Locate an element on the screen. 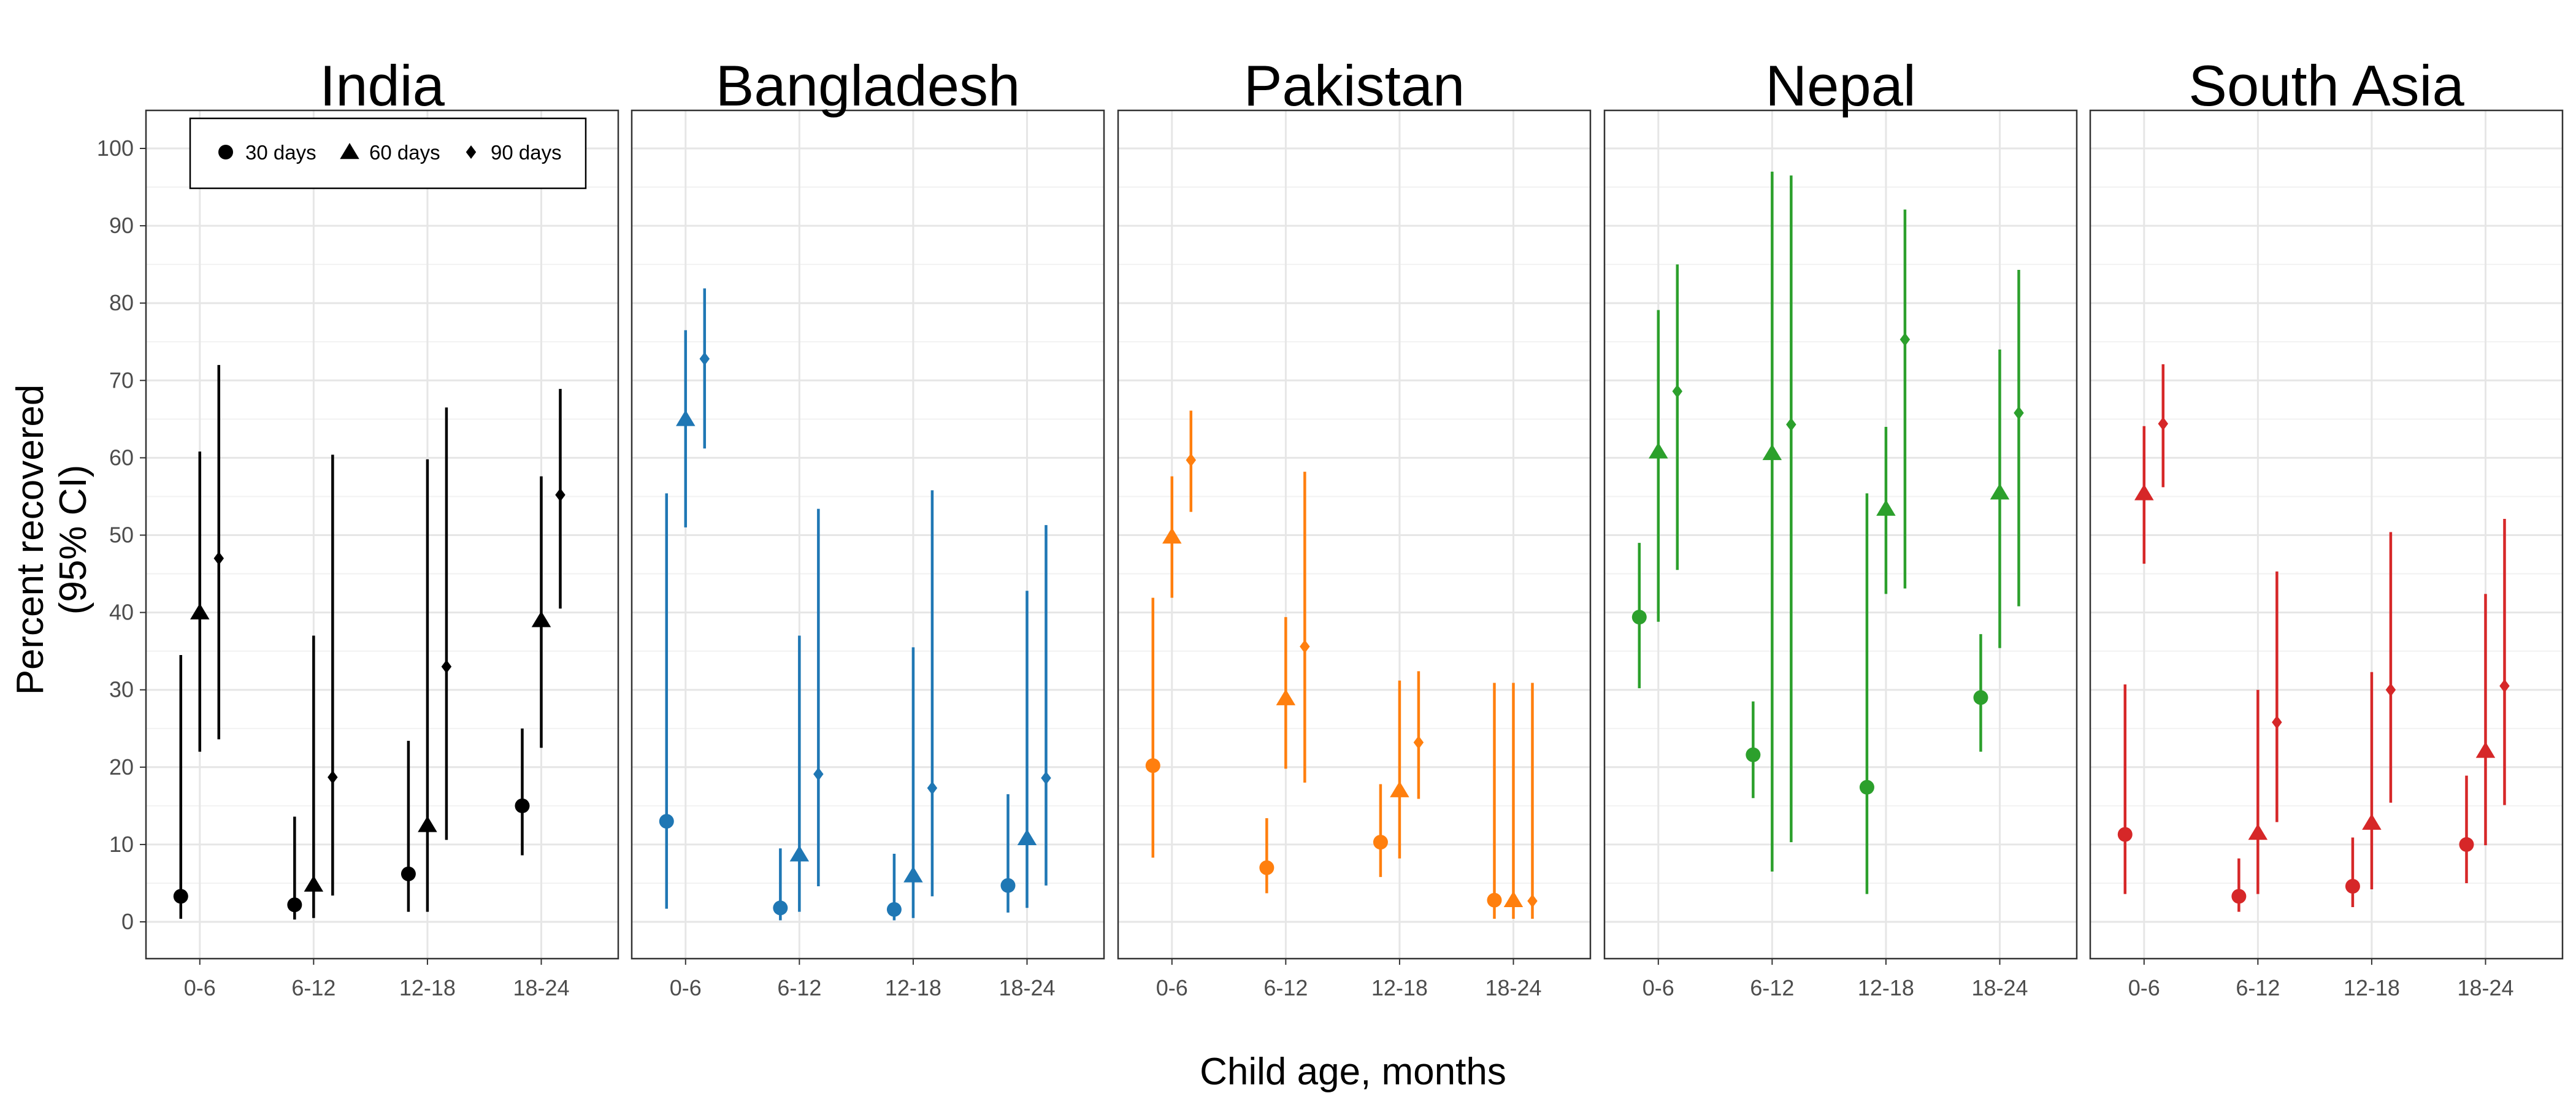 The image size is (2576, 1104). y-tick-label: 0 is located at coordinates (127, 921).